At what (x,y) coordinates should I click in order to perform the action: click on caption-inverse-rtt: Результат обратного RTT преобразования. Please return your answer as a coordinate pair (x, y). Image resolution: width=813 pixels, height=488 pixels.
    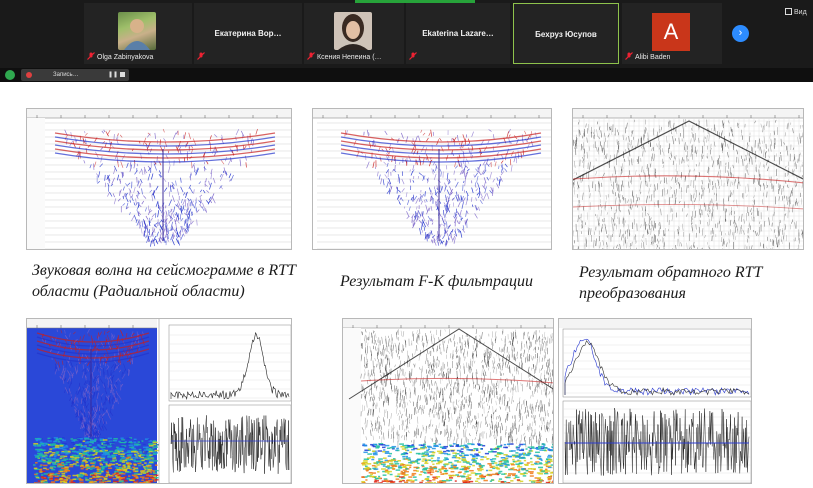
    Looking at the image, I should click on (671, 283).